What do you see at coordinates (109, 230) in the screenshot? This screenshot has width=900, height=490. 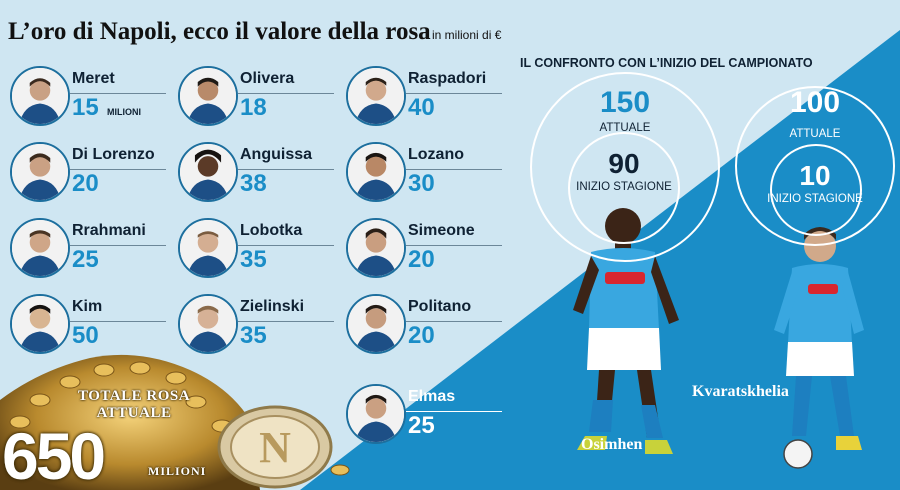 I see `player-name: Rrahmani` at bounding box center [109, 230].